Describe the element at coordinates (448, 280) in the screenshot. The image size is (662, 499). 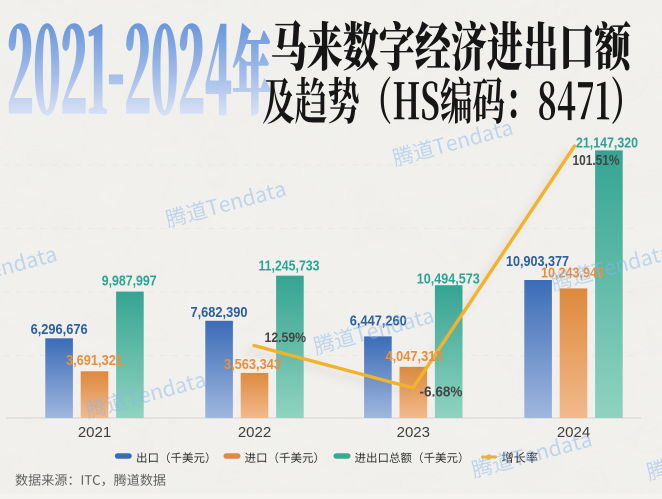
I see `svg-text: 10,494,573` at that location.